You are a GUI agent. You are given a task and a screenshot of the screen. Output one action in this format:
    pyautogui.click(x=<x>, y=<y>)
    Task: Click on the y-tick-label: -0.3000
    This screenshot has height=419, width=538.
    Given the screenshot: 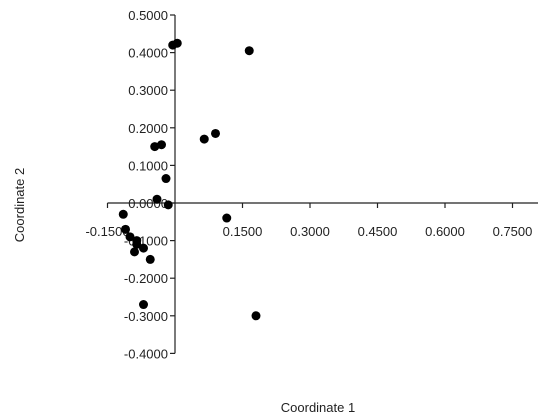 What is the action you would take?
    pyautogui.click(x=146, y=316)
    